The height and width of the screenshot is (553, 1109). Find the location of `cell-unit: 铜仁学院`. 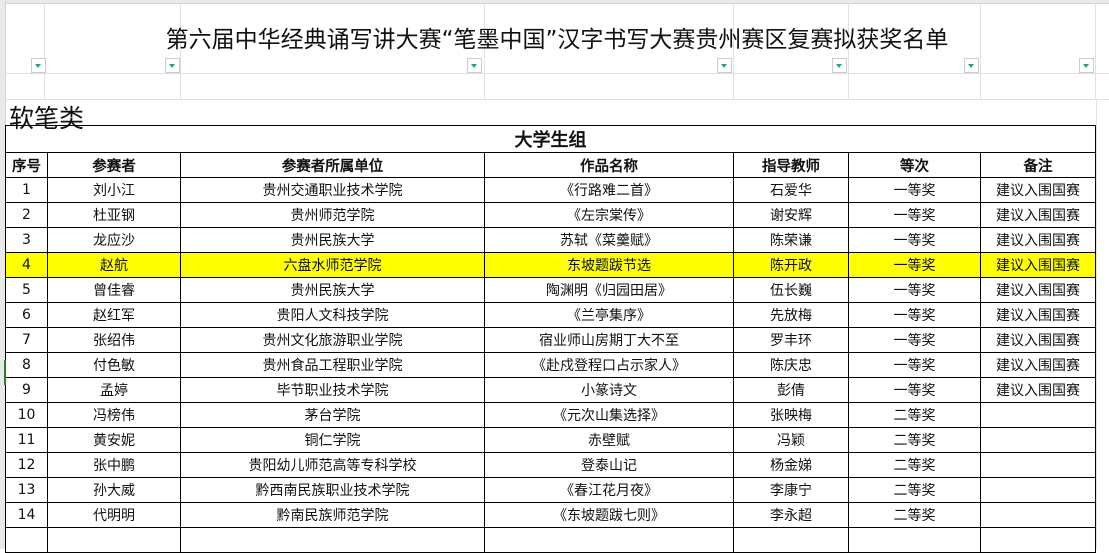

cell-unit: 铜仁学院 is located at coordinates (332, 440).